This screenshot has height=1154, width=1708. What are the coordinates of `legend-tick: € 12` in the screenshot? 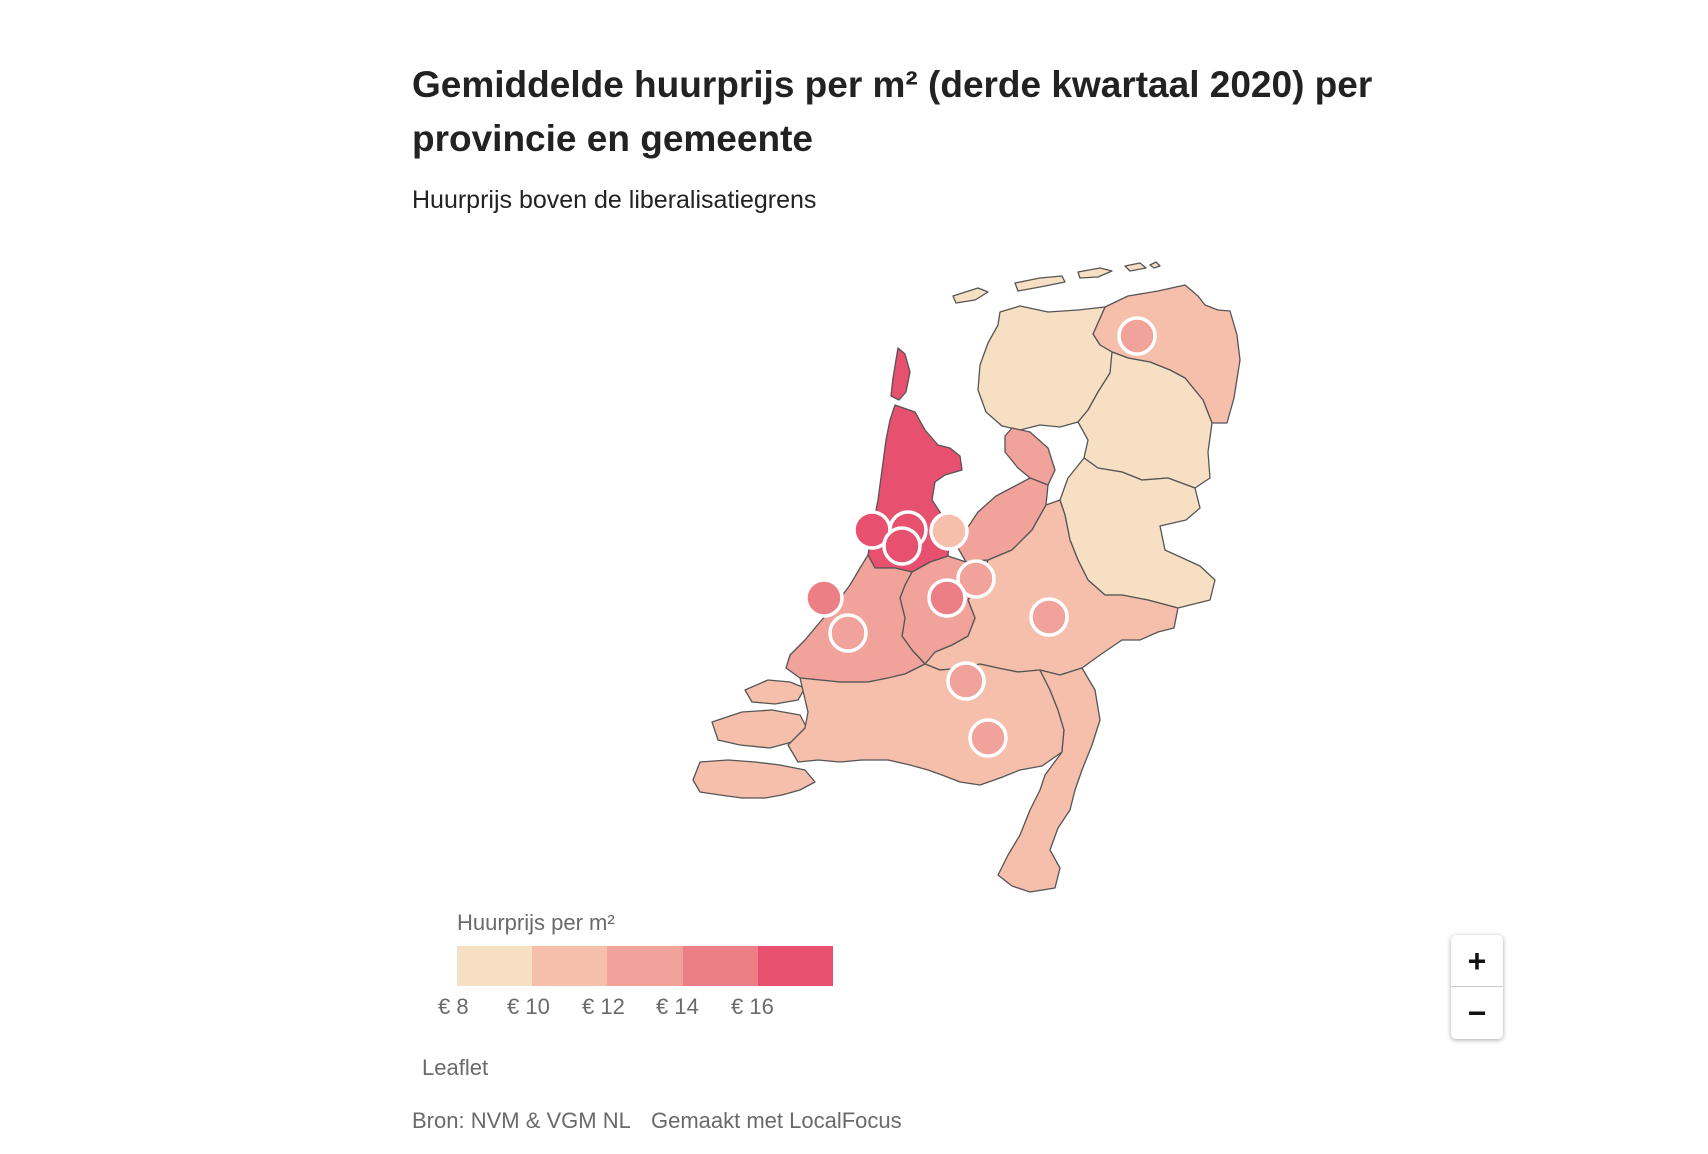 It's located at (603, 1006).